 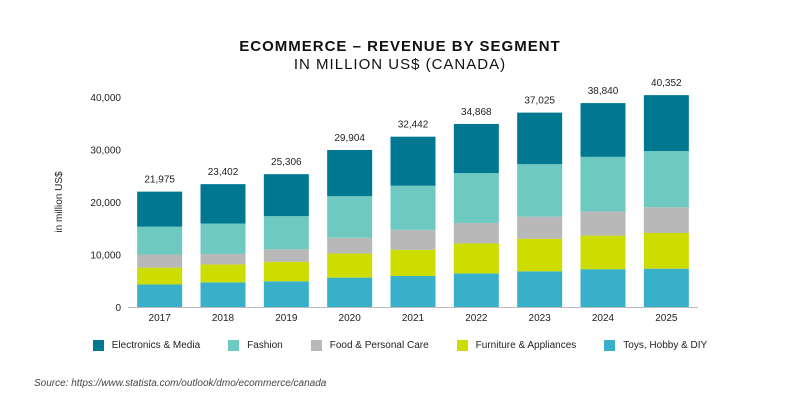 What do you see at coordinates (286, 162) in the screenshot?
I see `bar-total-label: 25,306` at bounding box center [286, 162].